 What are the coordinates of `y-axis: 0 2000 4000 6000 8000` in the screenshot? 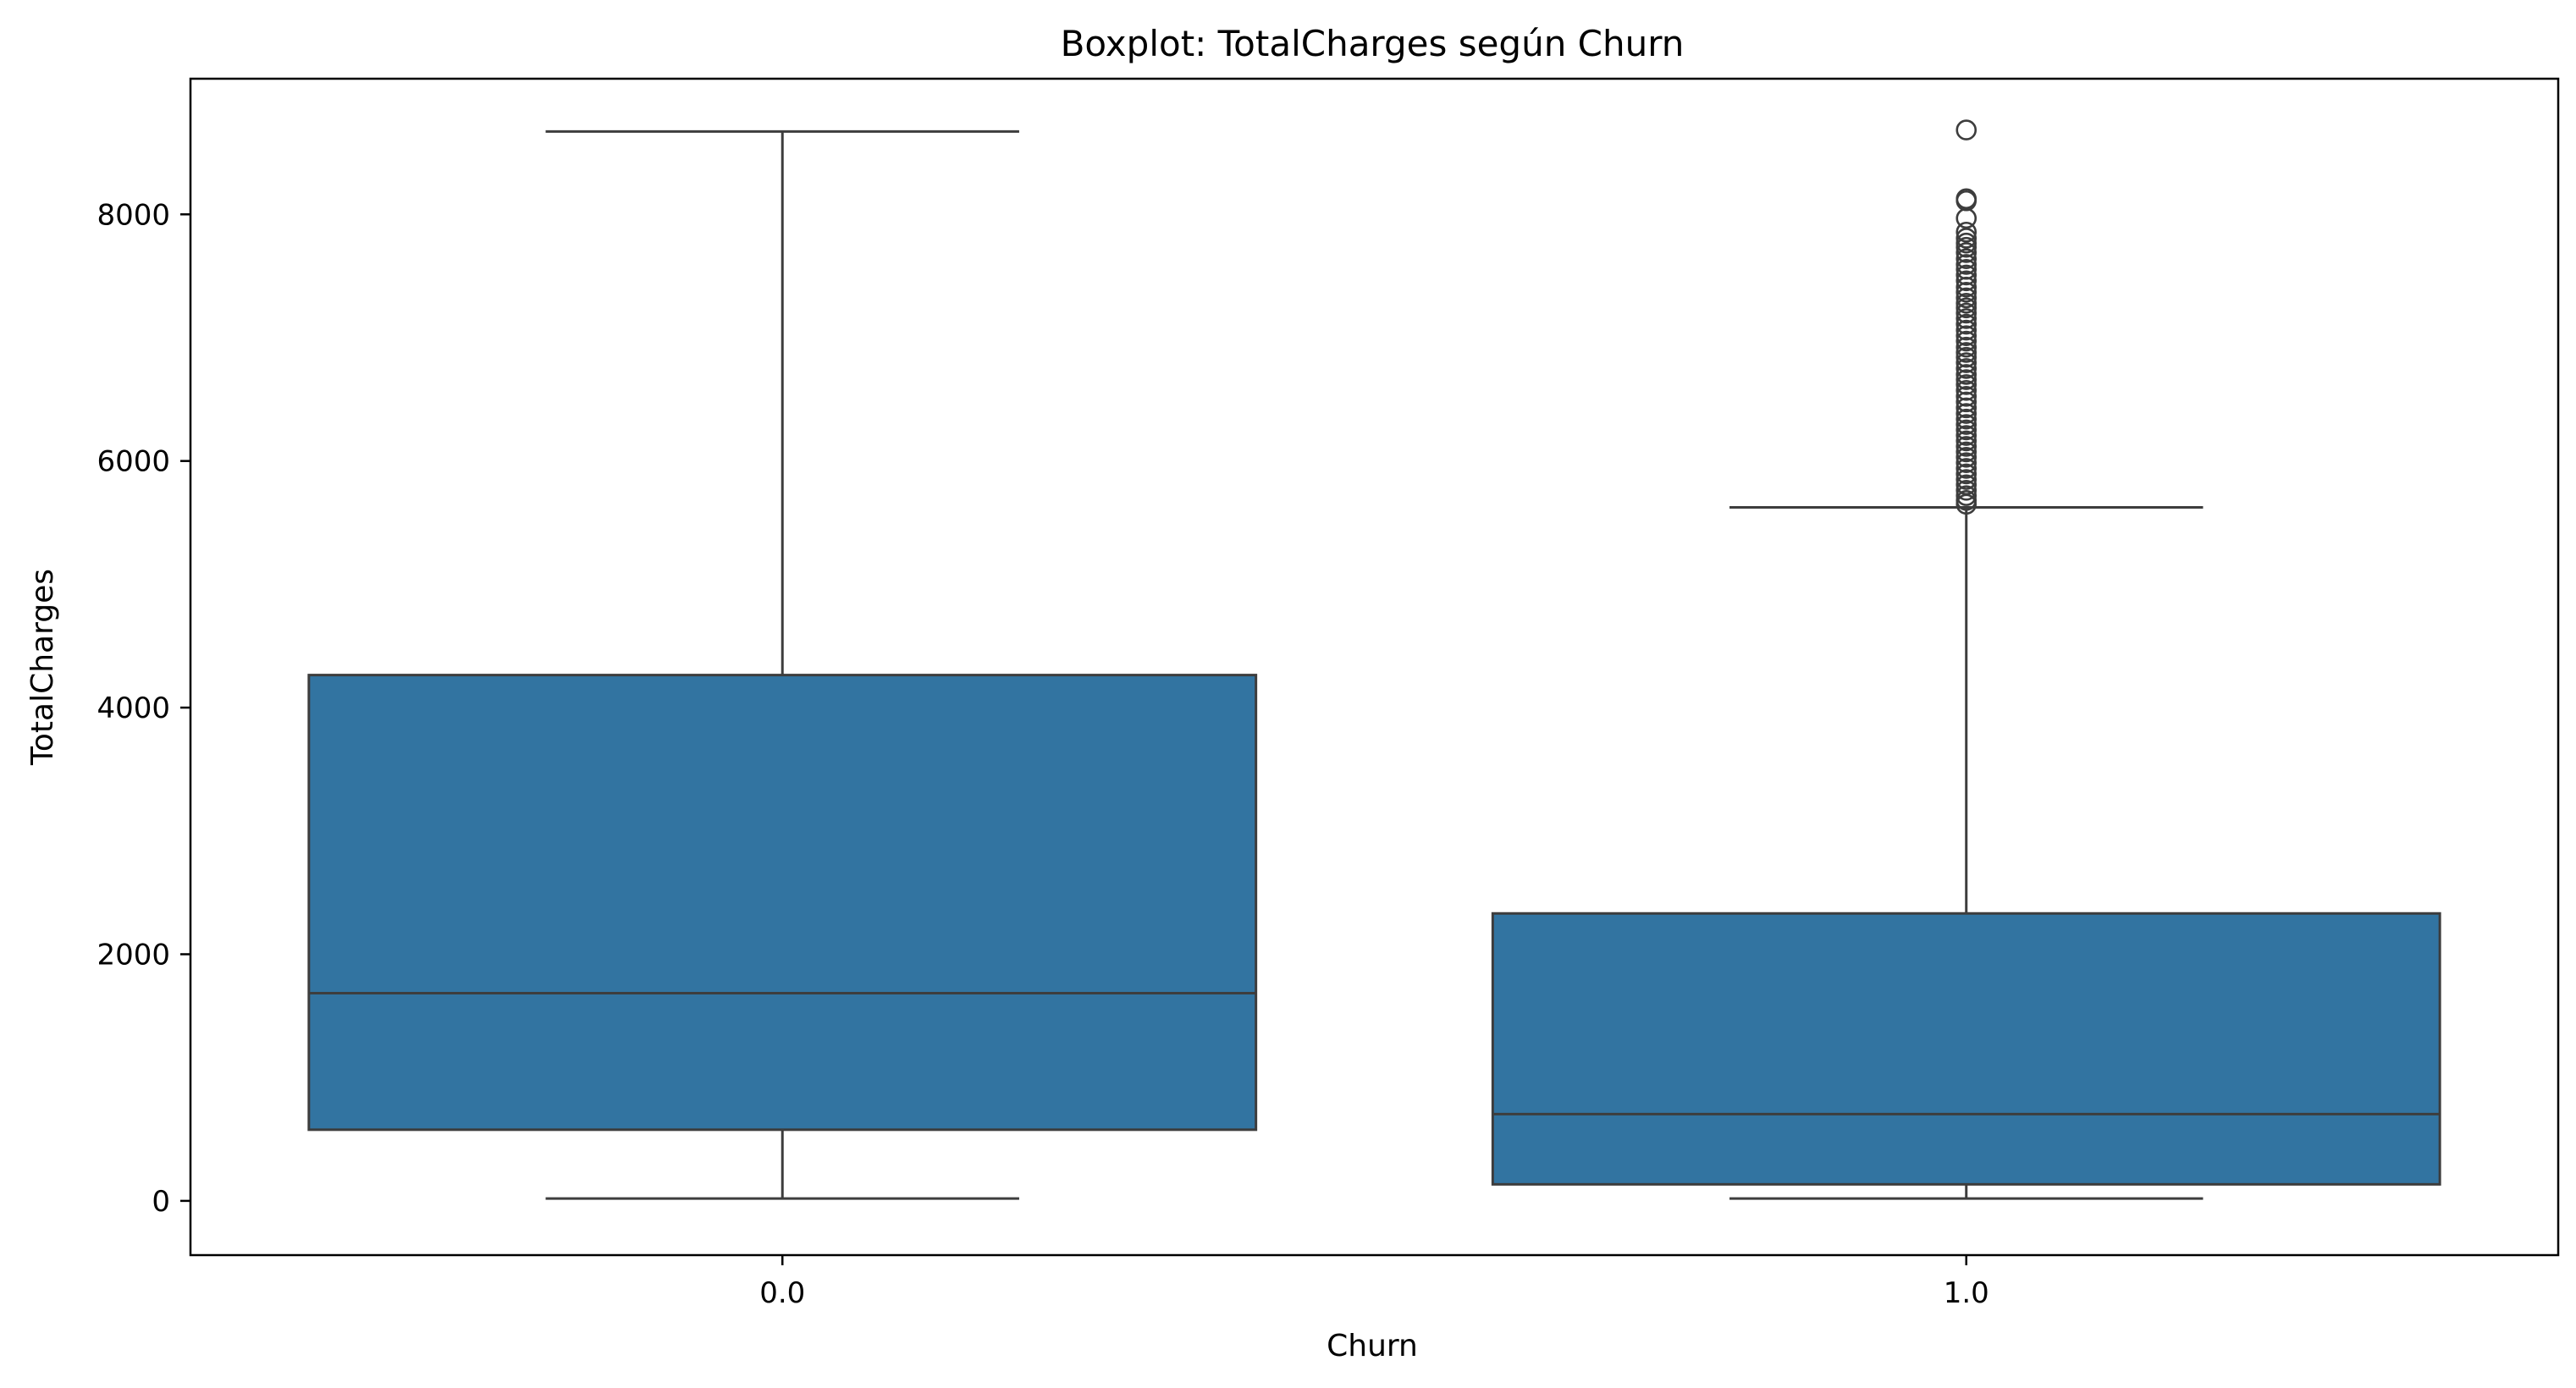 It's located at (144, 708).